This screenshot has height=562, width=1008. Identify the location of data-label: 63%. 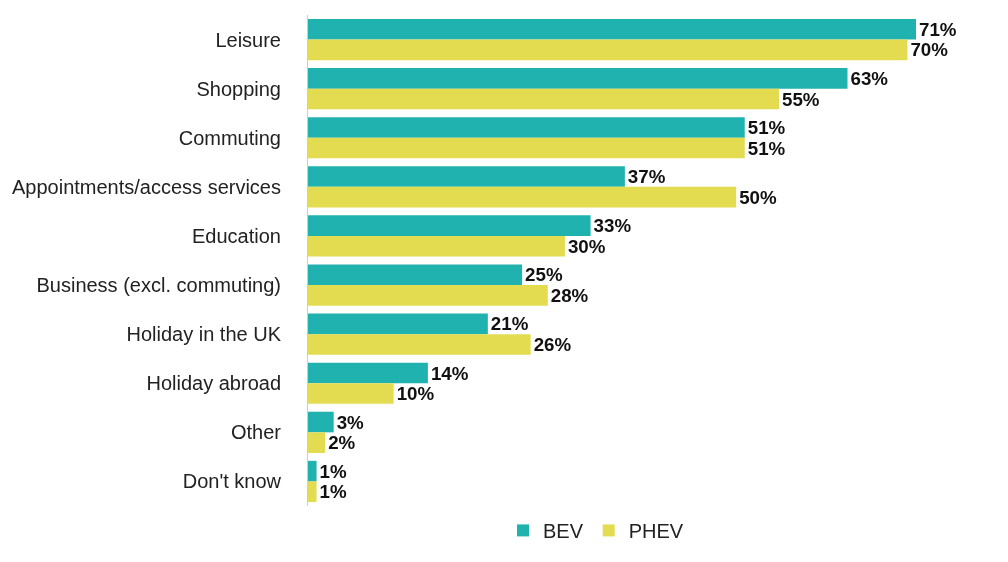
(869, 78).